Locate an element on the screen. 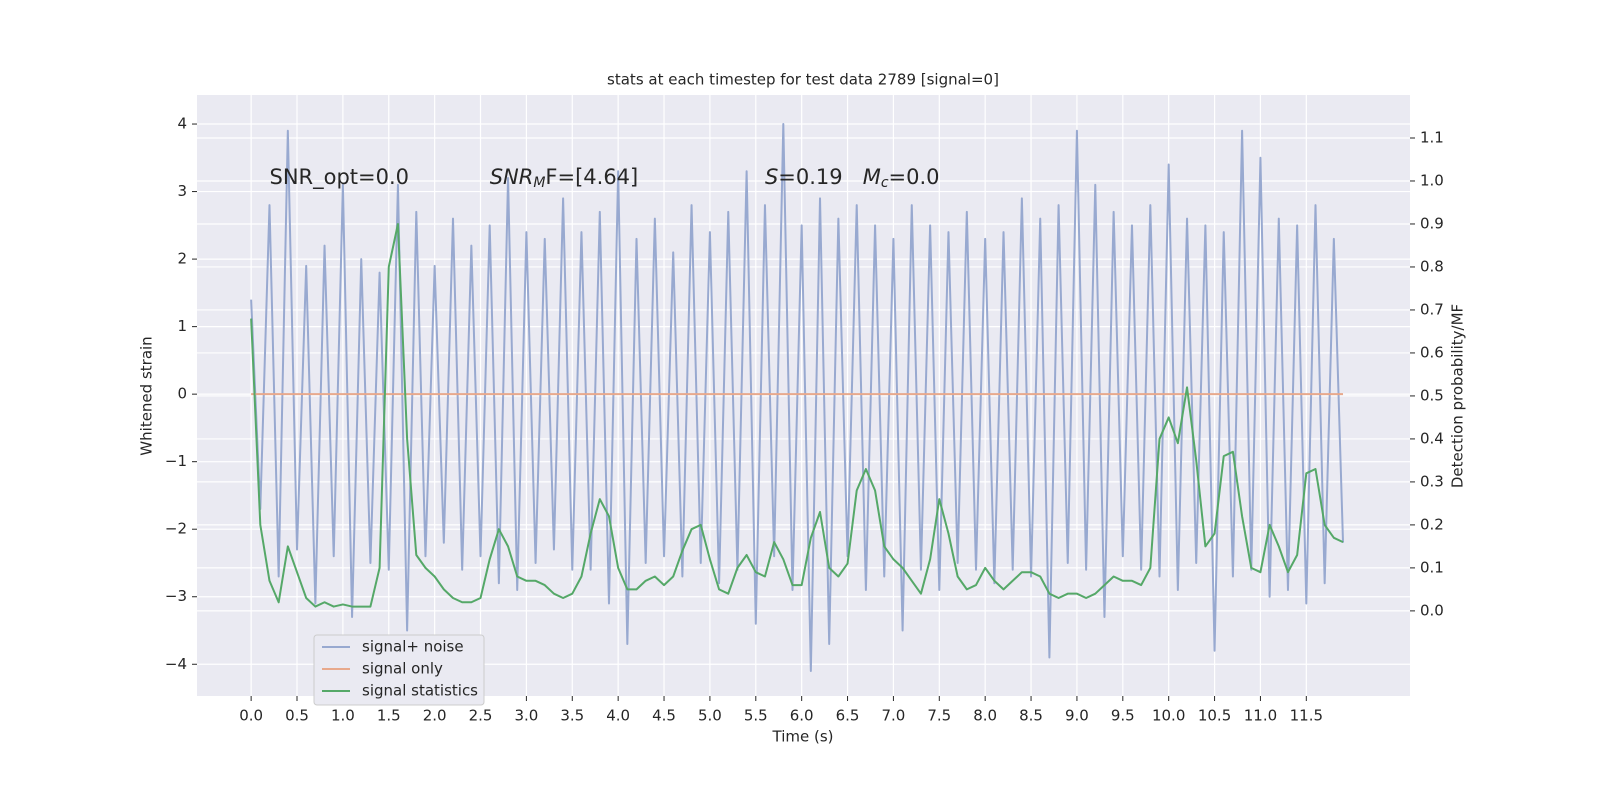 The image size is (1600, 804). x-tick-label: 8.5 is located at coordinates (1031, 716).